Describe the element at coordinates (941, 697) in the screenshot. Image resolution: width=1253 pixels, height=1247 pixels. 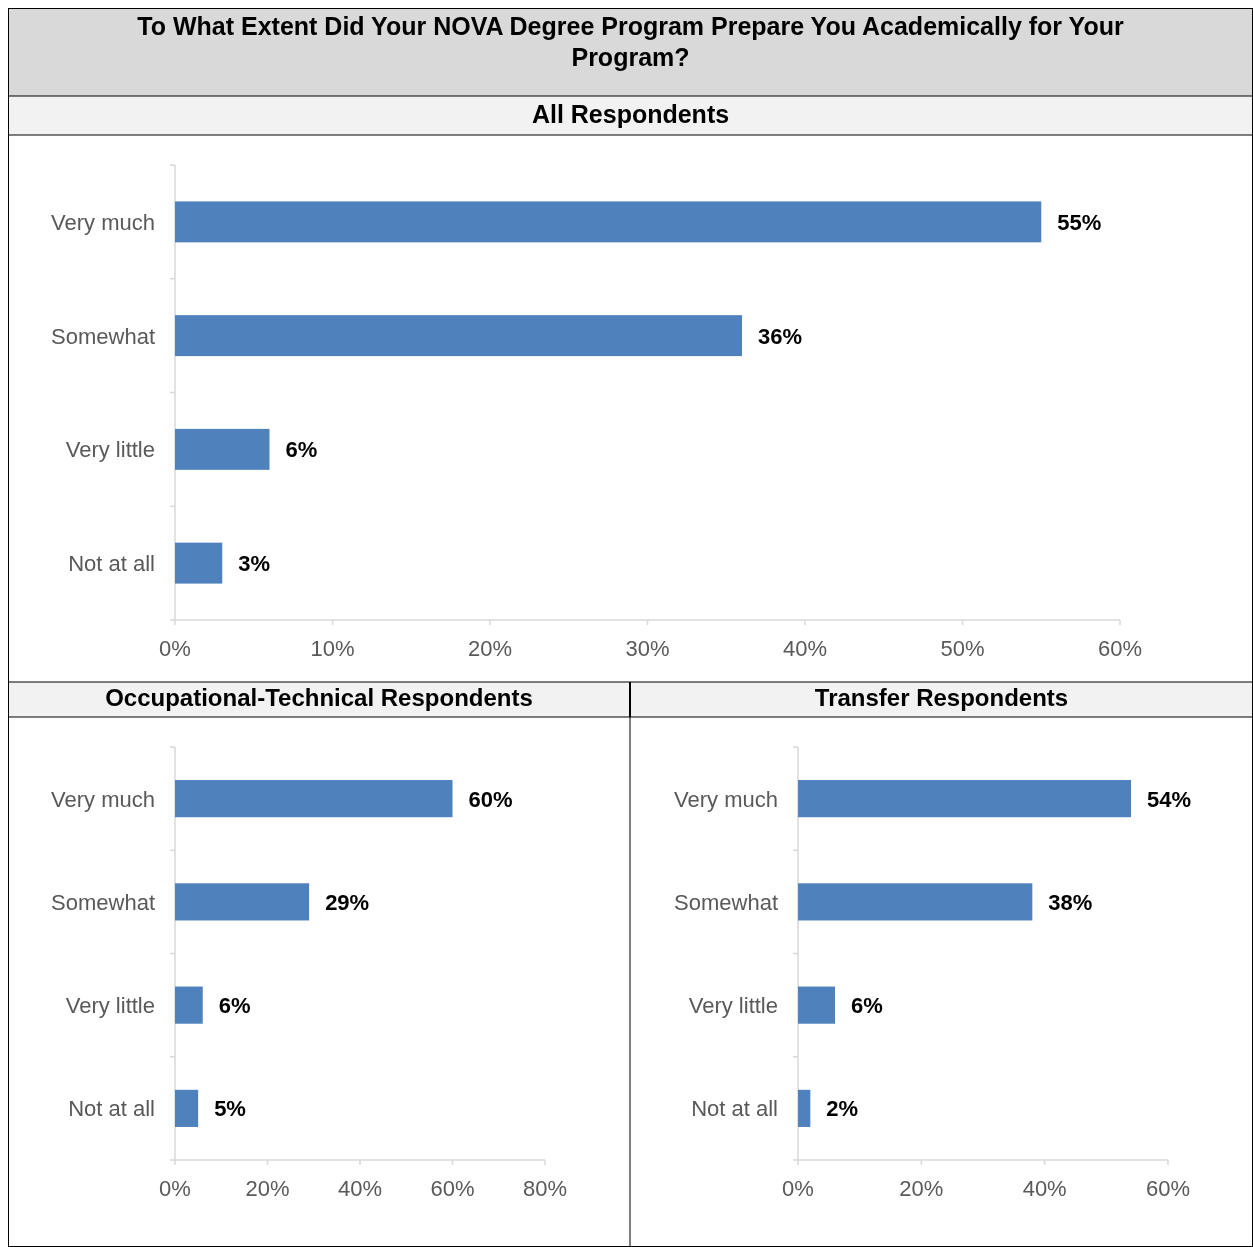
I see `chart-title: Transfer Respondents` at that location.